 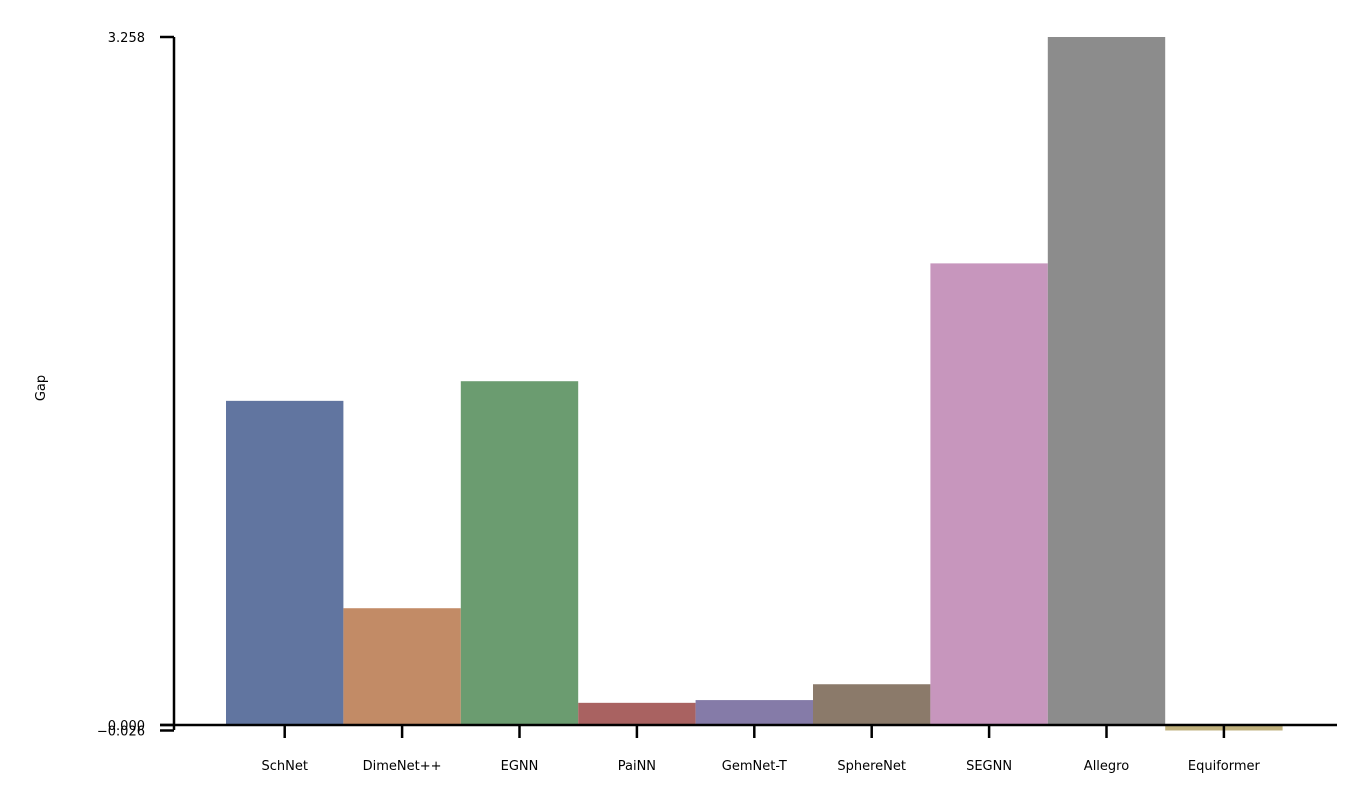 What do you see at coordinates (284, 766) in the screenshot?
I see `x-tick-label: SchNet` at bounding box center [284, 766].